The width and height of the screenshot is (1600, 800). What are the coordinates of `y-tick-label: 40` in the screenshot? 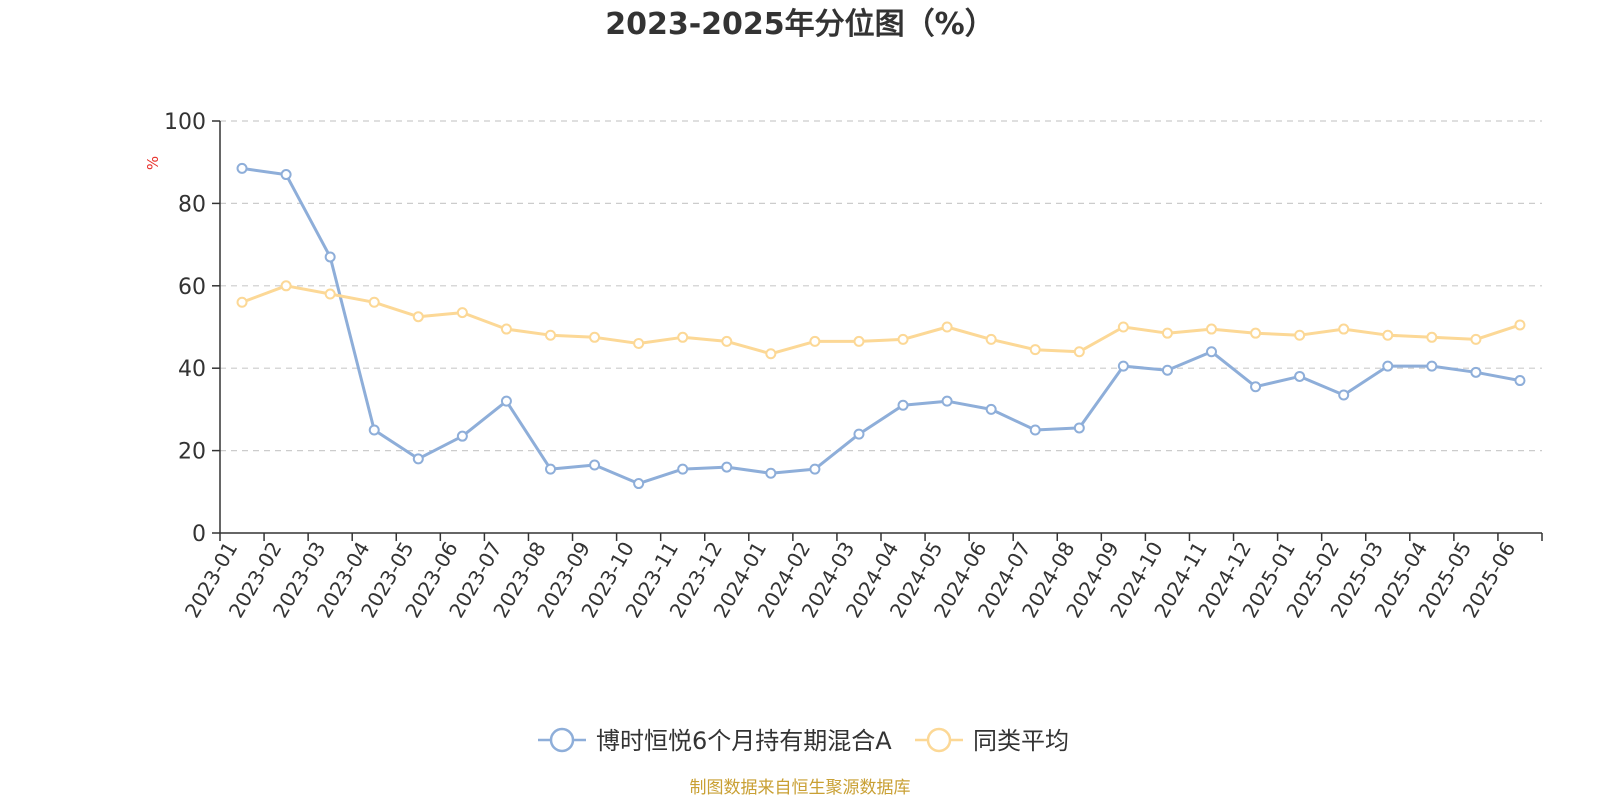 It's located at (192, 369).